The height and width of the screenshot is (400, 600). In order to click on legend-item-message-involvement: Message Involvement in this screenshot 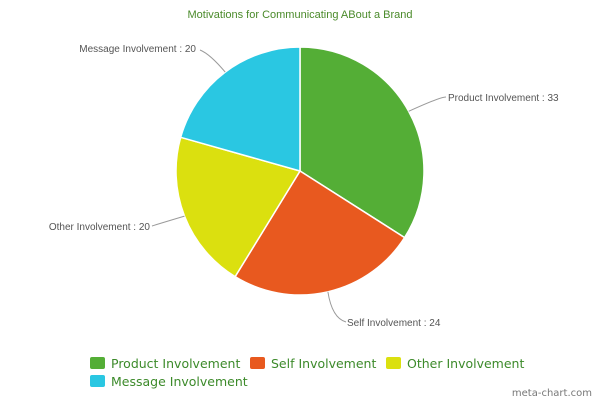, I will do `click(169, 381)`.